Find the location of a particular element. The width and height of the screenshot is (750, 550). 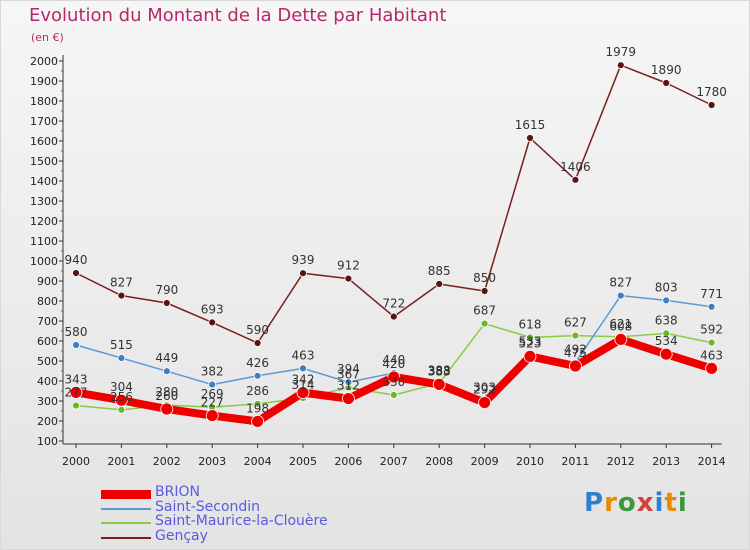

data-label: 608 is located at coordinates (620, 326).